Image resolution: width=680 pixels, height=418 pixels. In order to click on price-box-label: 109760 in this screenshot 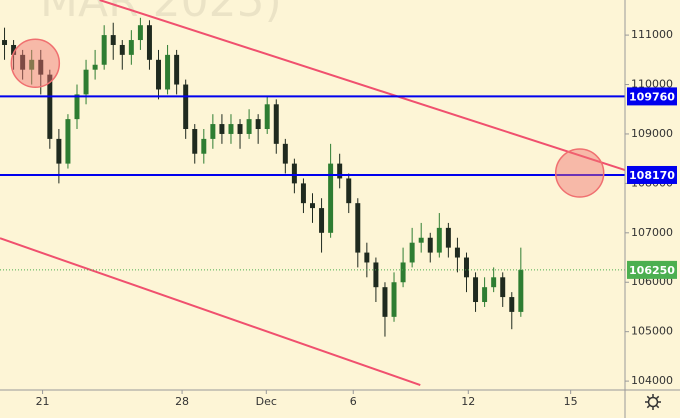, I will do `click(652, 96)`.